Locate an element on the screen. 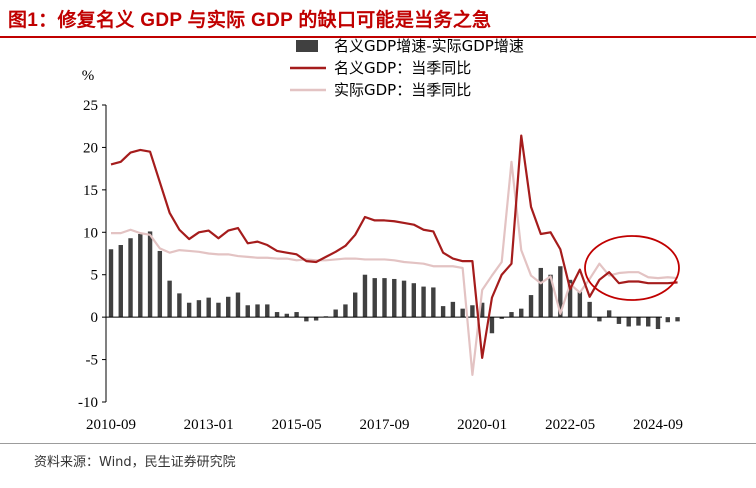  y-tick-label: -10 is located at coordinates (88, 403).